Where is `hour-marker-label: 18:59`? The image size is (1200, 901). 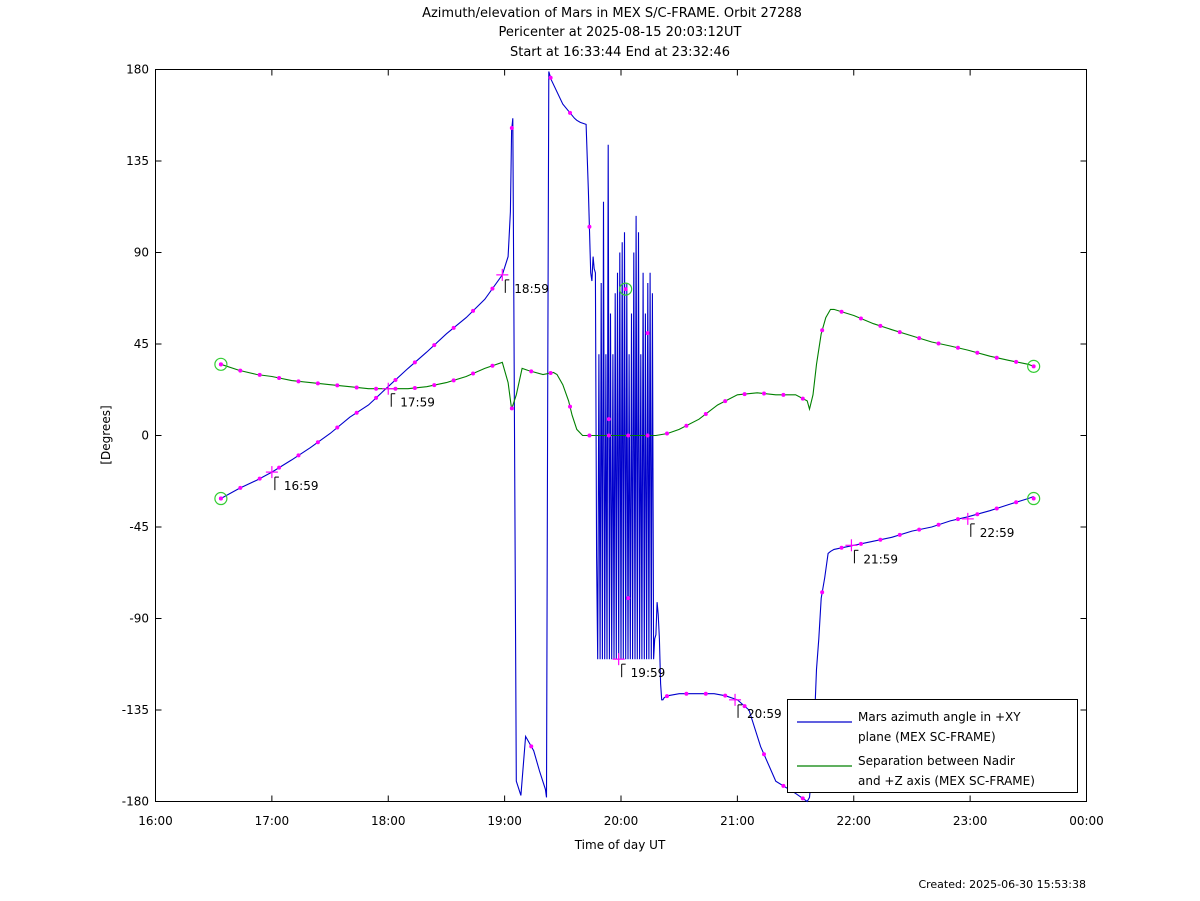 hour-marker-label: 18:59 is located at coordinates (531, 289).